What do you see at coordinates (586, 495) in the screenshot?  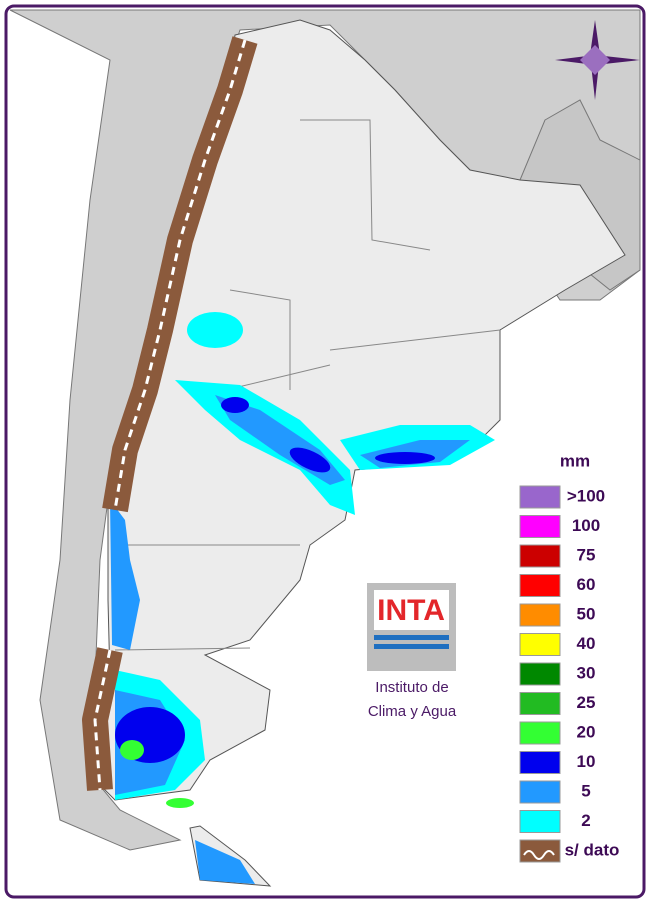 I see `legend-label: >100` at bounding box center [586, 495].